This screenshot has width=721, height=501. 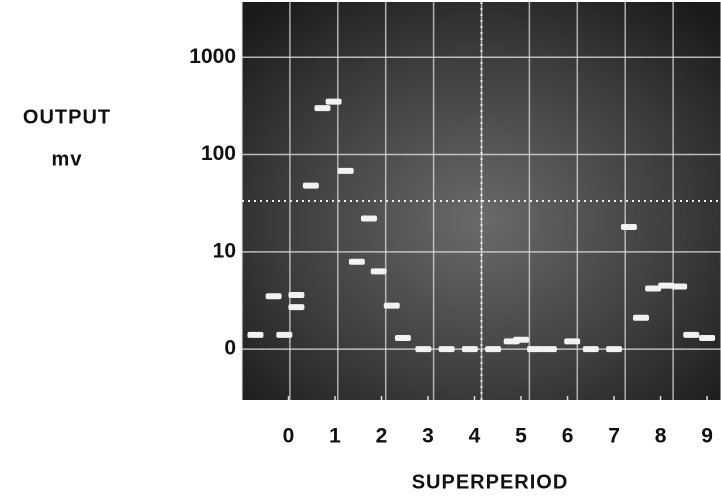 I want to click on x-tick-label: 2, so click(x=382, y=436).